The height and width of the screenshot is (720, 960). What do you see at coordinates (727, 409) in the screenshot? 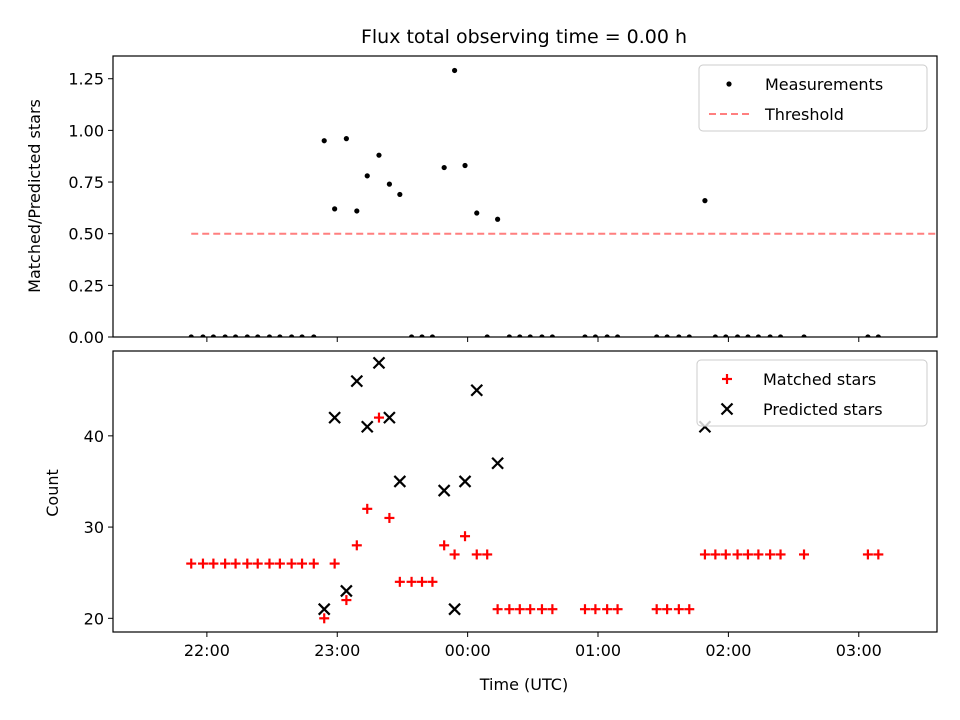
I see `legend-marker-predicted` at bounding box center [727, 409].